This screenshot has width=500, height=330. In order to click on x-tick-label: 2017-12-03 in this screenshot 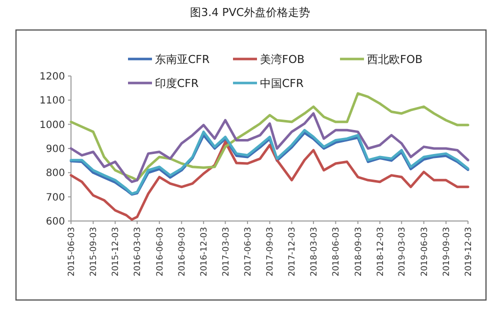, I will do `click(293, 251)`.